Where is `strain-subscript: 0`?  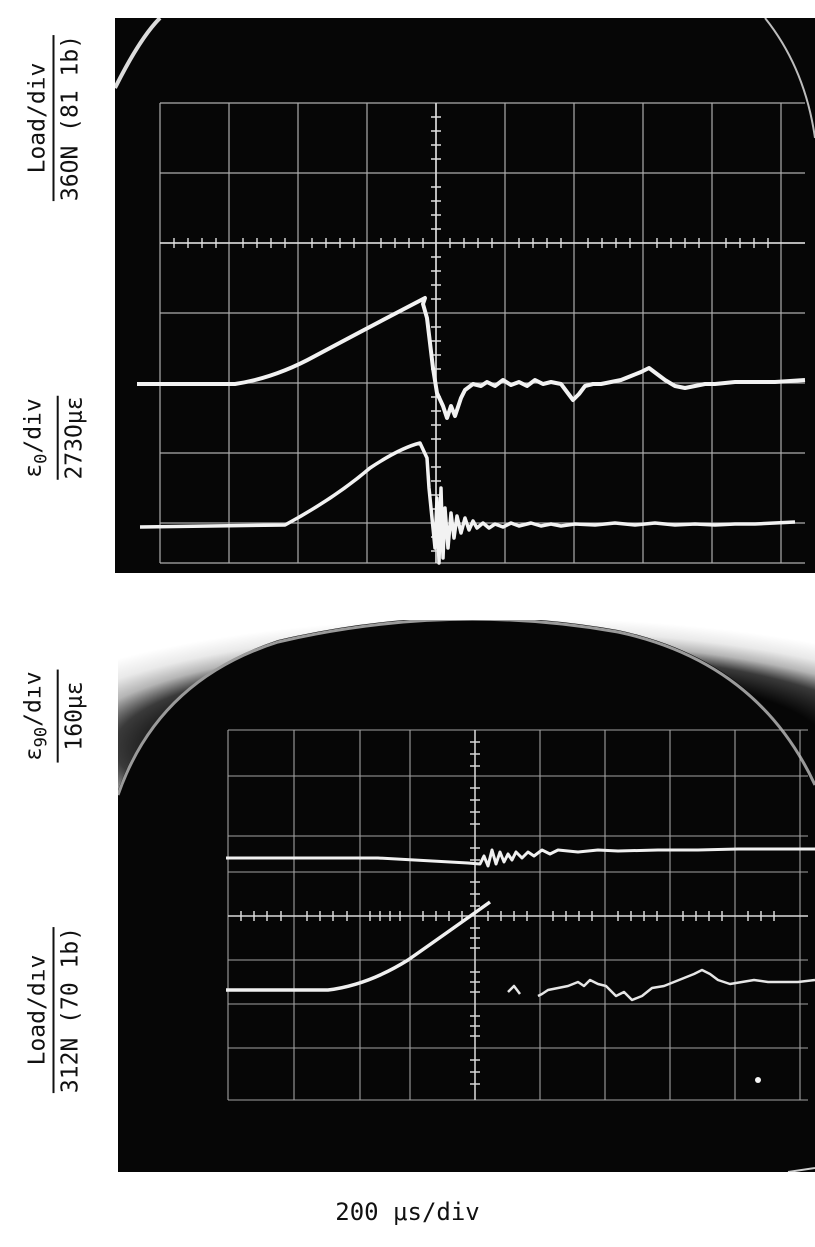 strain-subscript: 0 is located at coordinates (41, 458).